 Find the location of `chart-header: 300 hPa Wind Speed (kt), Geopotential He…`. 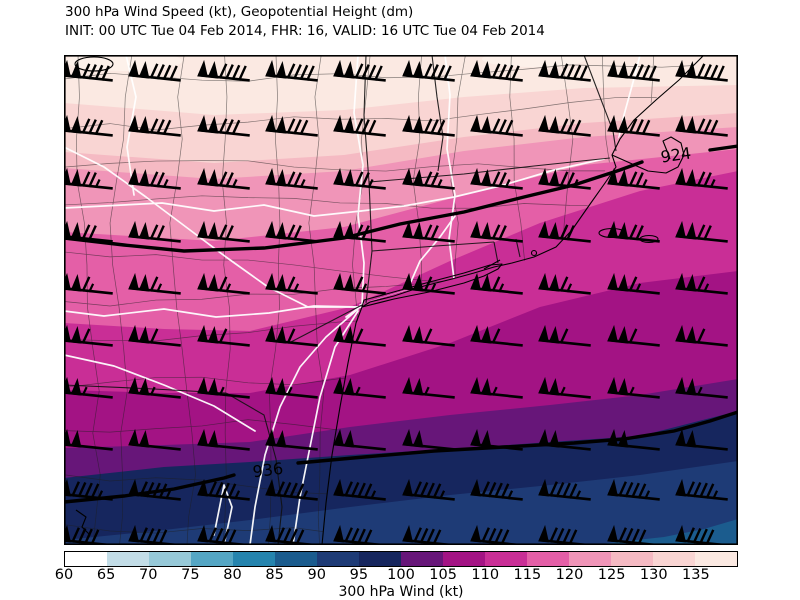

chart-header: 300 hPa Wind Speed (kt), Geopotential He… is located at coordinates (305, 22).